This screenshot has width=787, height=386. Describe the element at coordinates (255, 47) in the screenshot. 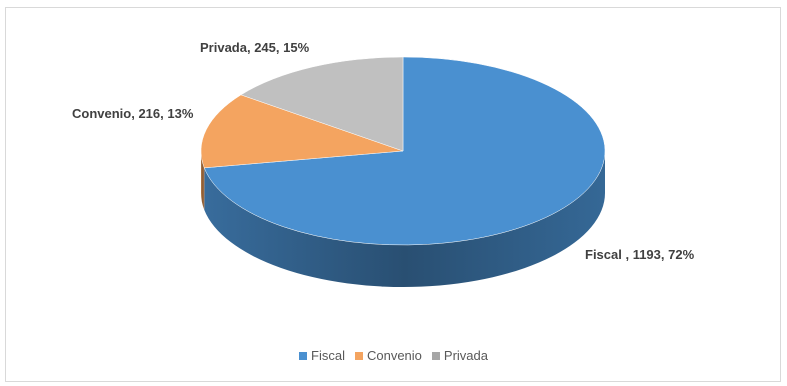

I see `data-label-privada: Privada, 245, 15%` at that location.